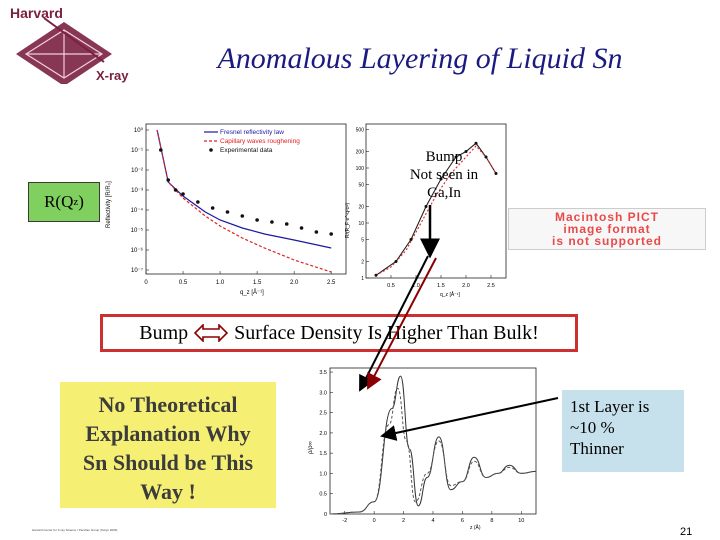  What do you see at coordinates (137, 250) in the screenshot?
I see `plot1-y-tick-label: 10⁻⁶` at bounding box center [137, 250].